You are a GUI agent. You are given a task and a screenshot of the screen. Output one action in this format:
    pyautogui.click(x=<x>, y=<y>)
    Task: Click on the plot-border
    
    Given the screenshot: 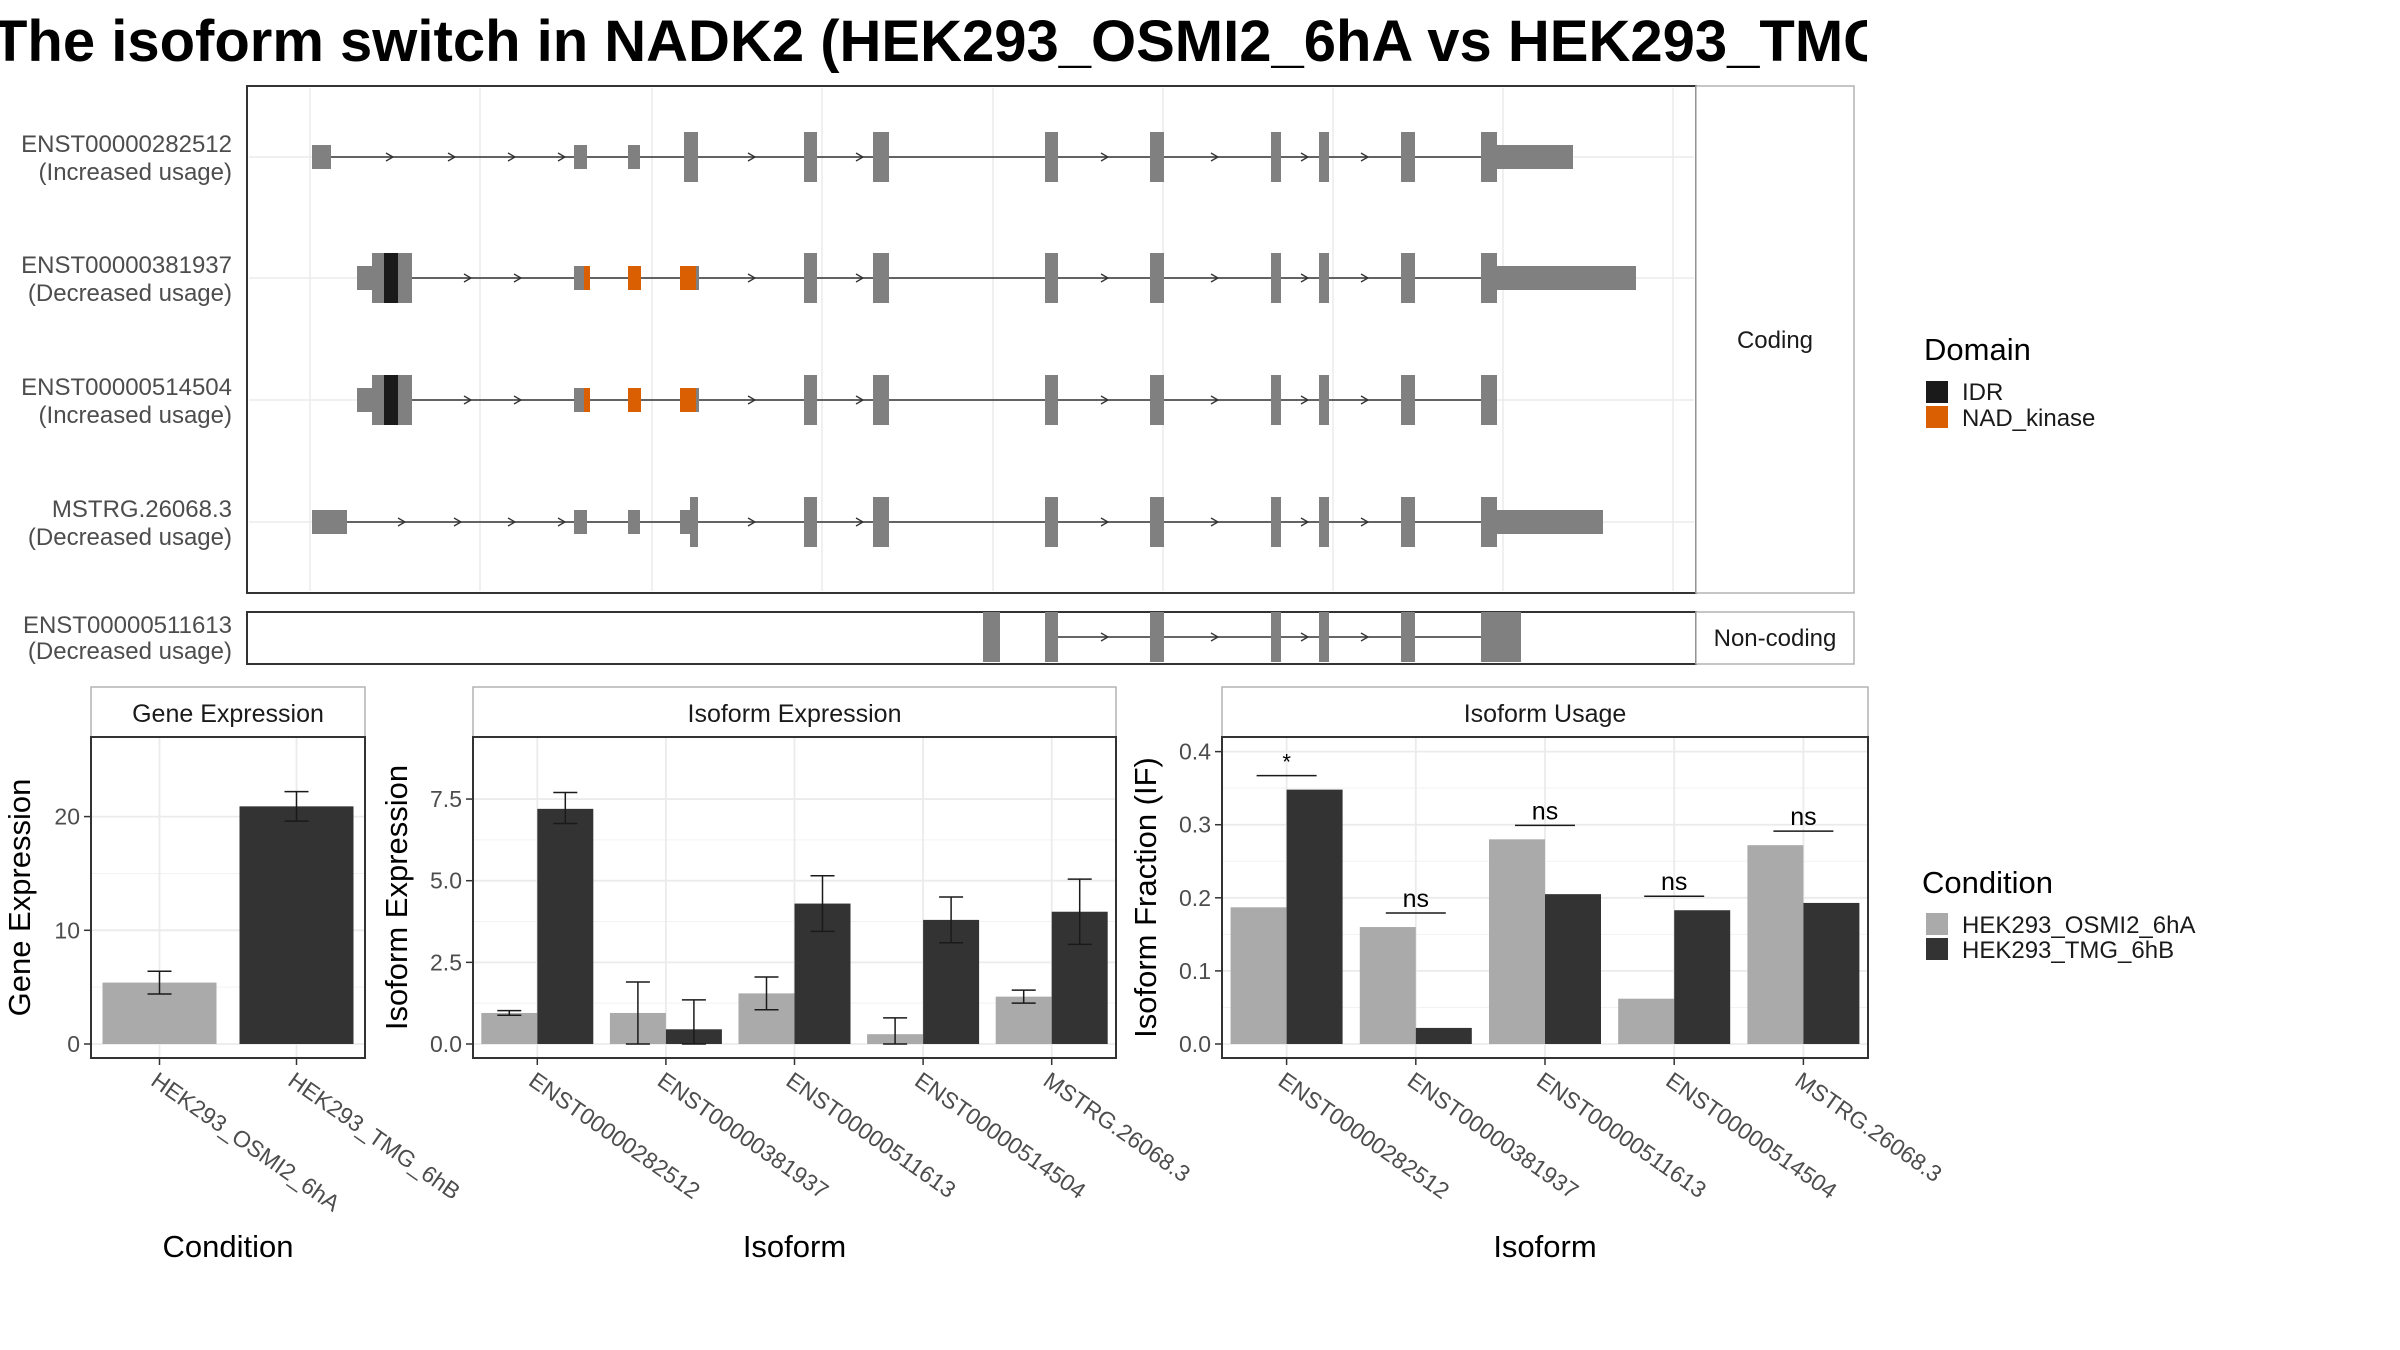 What is the action you would take?
    pyautogui.click(x=228, y=897)
    